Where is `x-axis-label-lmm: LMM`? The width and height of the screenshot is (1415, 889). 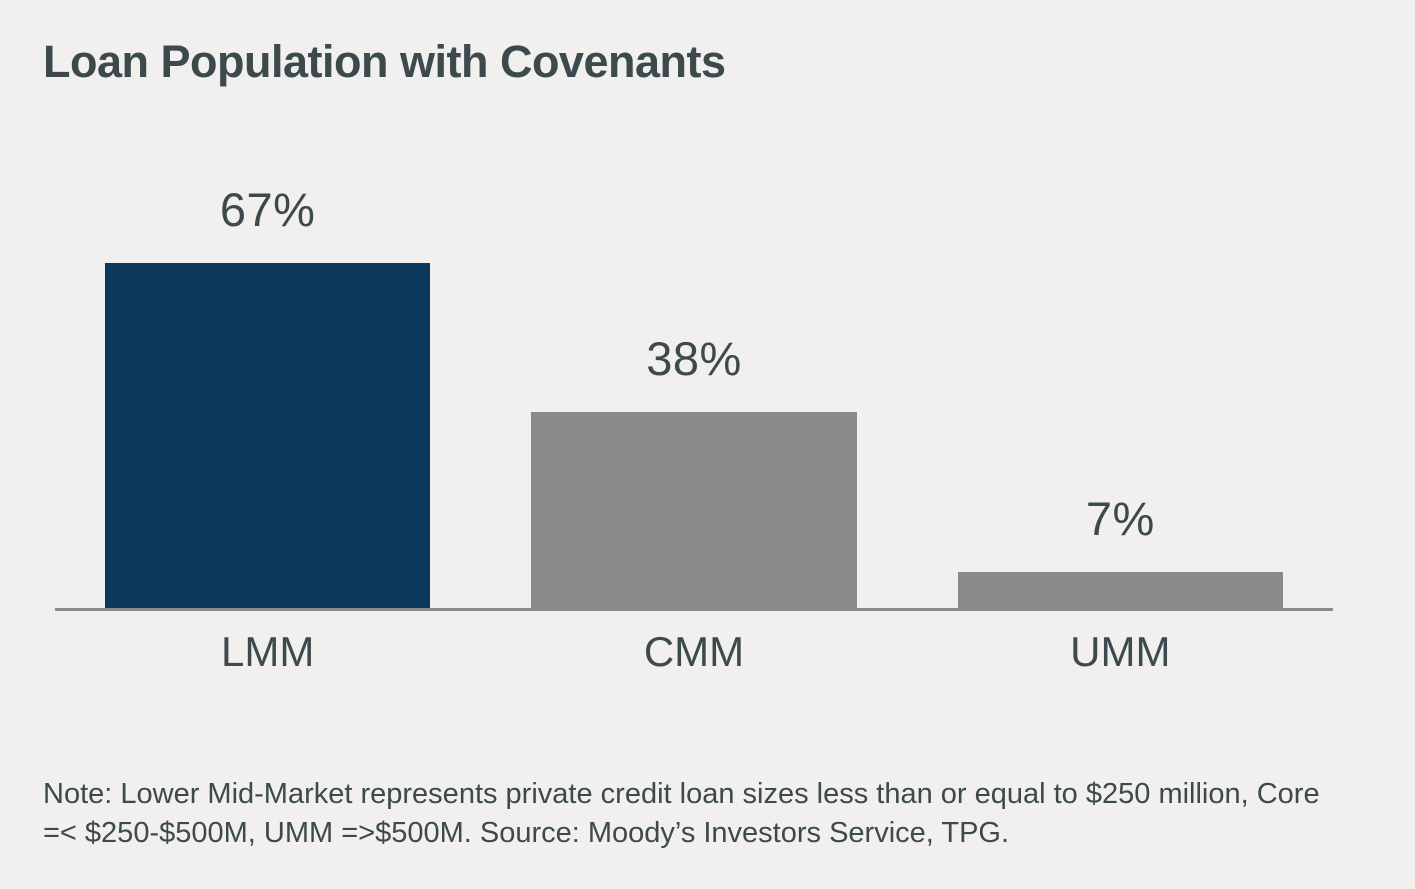
x-axis-label-lmm: LMM is located at coordinates (267, 651).